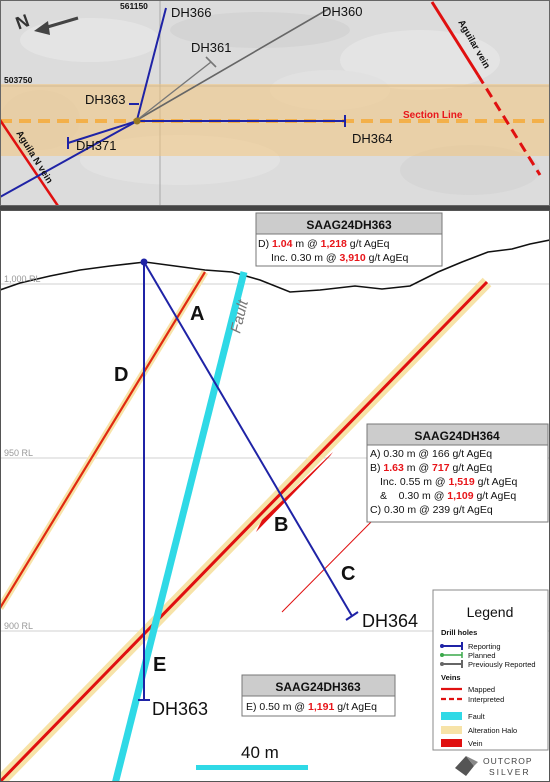 This screenshot has width=550, height=782. Describe the element at coordinates (211, 47) in the screenshot. I see `hole-label-dh361: DH361` at that location.